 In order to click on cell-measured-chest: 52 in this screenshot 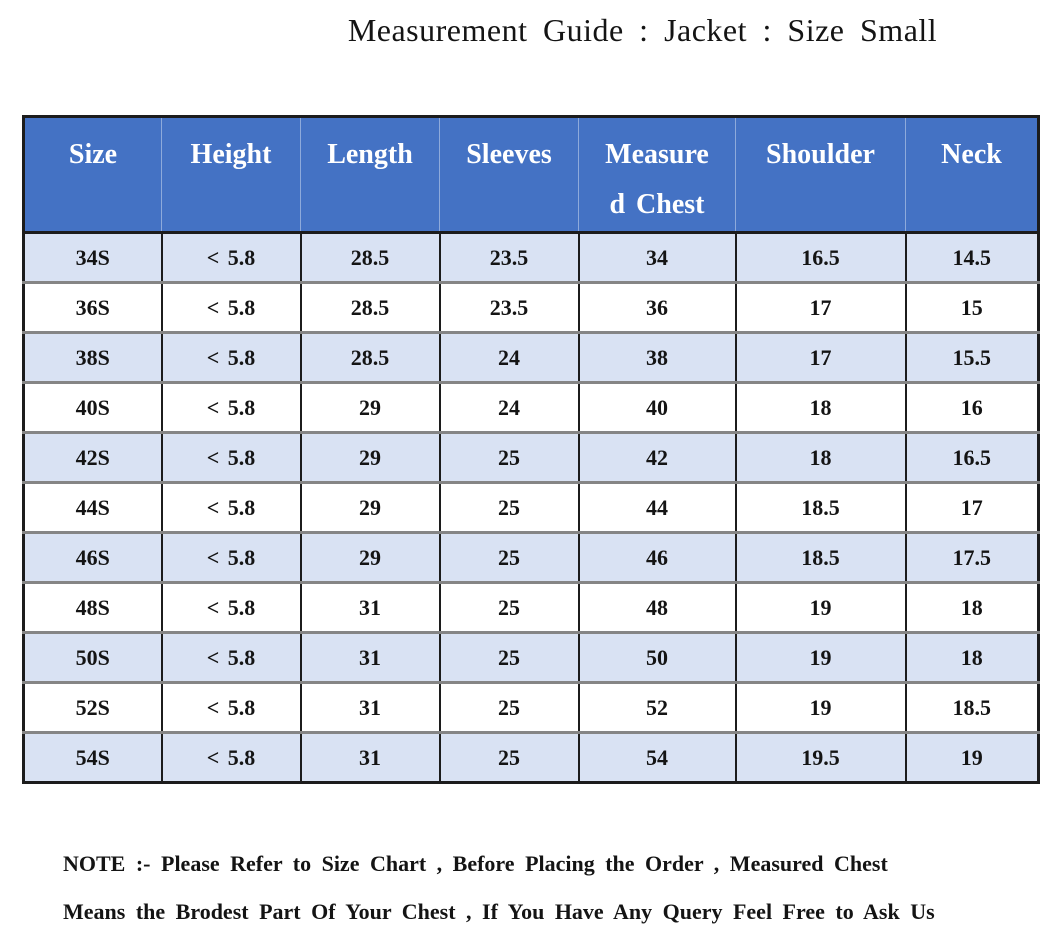, I will do `click(656, 707)`.